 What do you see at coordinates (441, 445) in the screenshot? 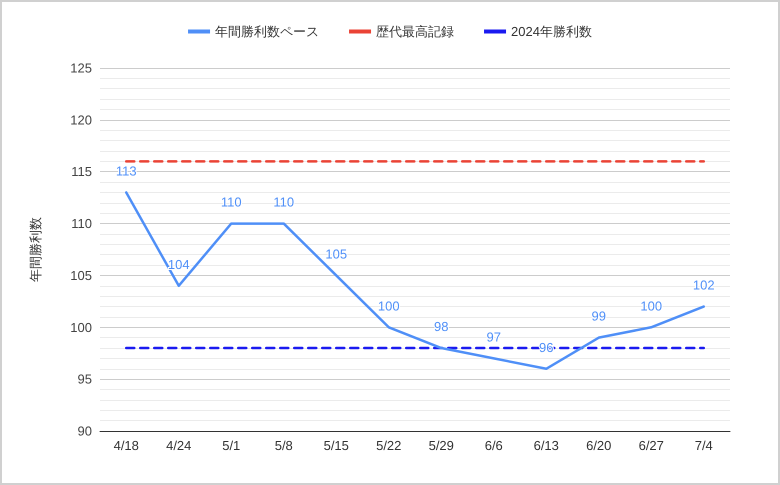
I see `x-tick-label: 5/29` at bounding box center [441, 445].